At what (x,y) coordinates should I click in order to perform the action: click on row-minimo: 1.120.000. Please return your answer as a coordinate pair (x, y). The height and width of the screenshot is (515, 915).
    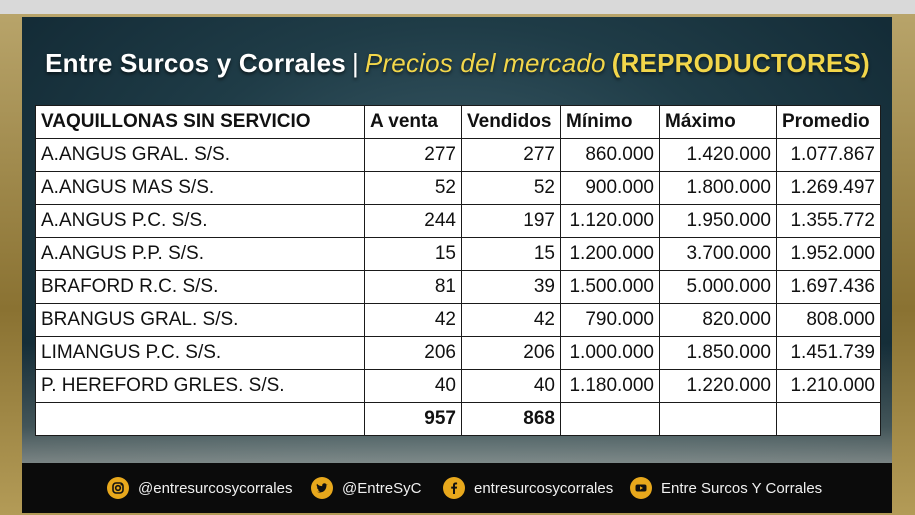
    Looking at the image, I should click on (610, 221).